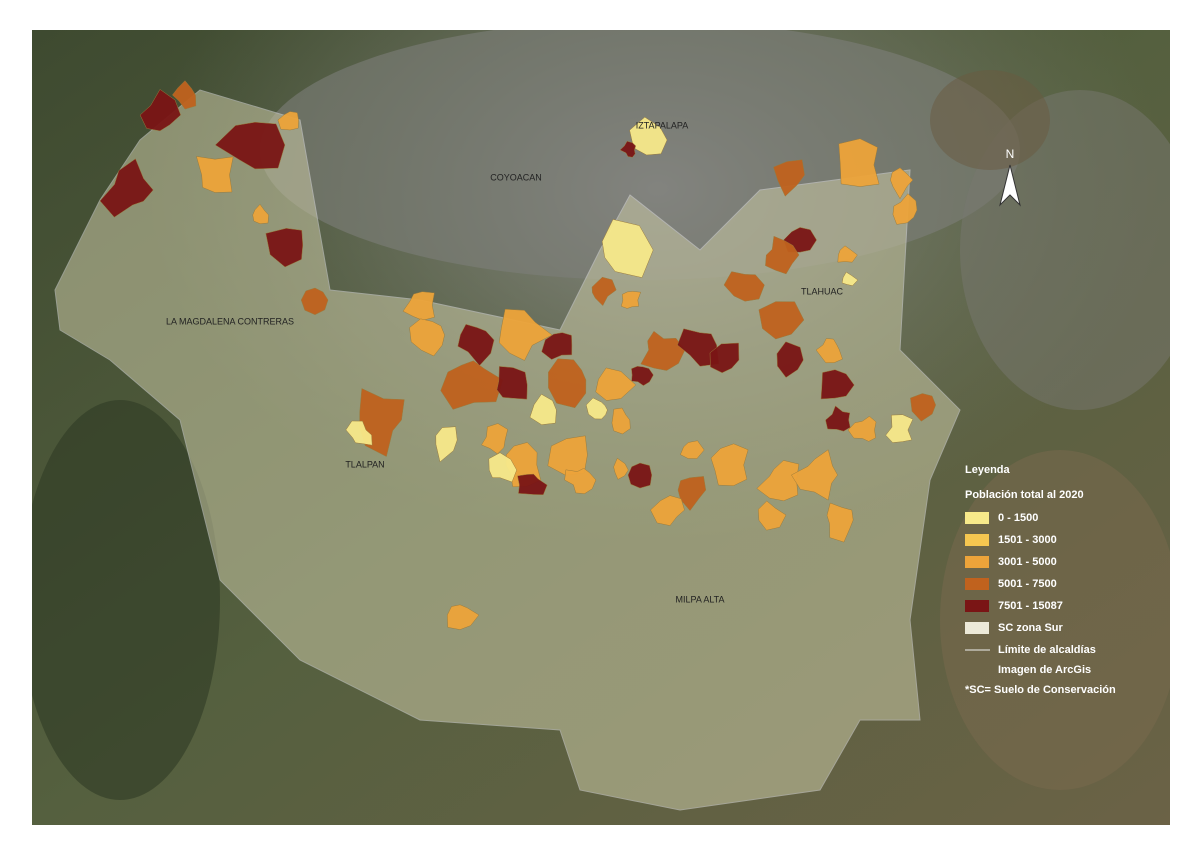  Describe the element at coordinates (1024, 495) in the screenshot. I see `legend-subtitle: Población total al 2020` at that location.